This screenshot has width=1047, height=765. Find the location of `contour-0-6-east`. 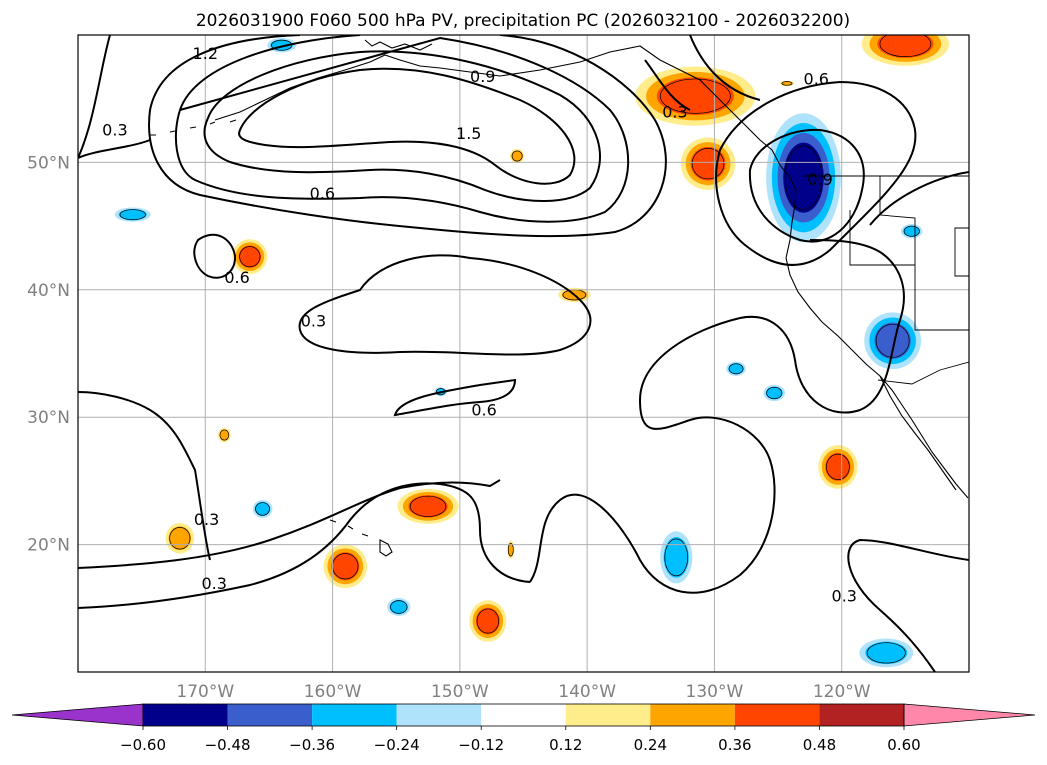

contour-0-6-east is located at coordinates (816, 173).